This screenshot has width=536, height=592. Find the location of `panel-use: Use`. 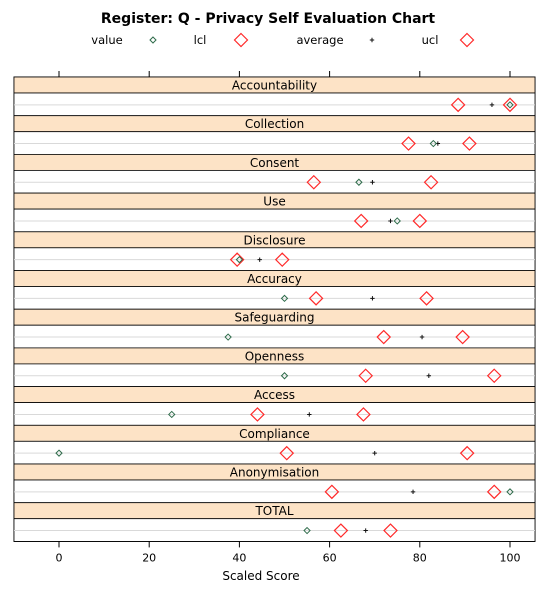

panel-use: Use is located at coordinates (274, 212).